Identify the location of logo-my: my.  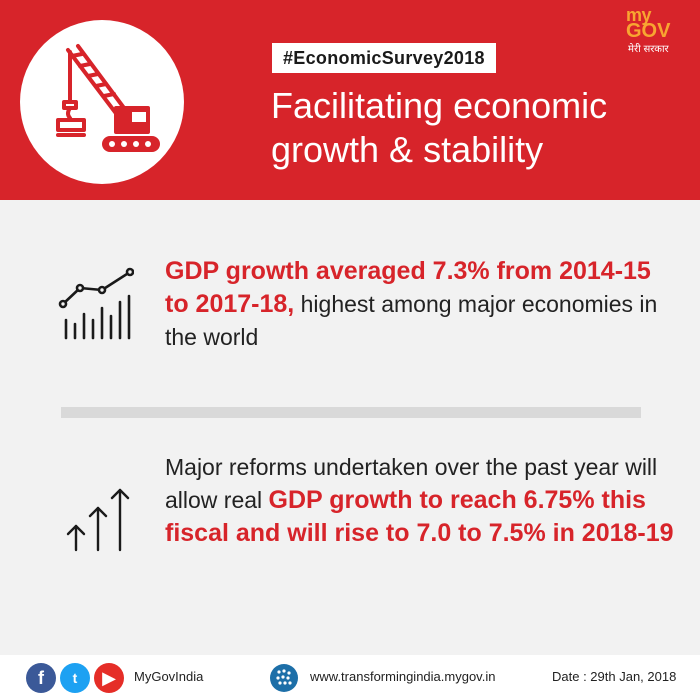
(639, 15).